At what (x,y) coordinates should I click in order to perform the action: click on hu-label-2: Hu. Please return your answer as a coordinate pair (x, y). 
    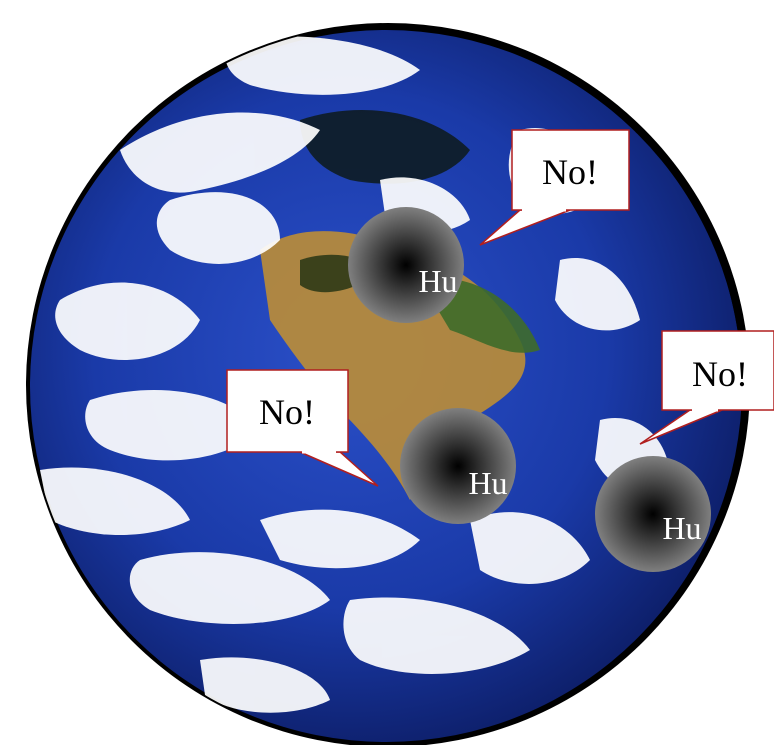
    Looking at the image, I should click on (487, 483).